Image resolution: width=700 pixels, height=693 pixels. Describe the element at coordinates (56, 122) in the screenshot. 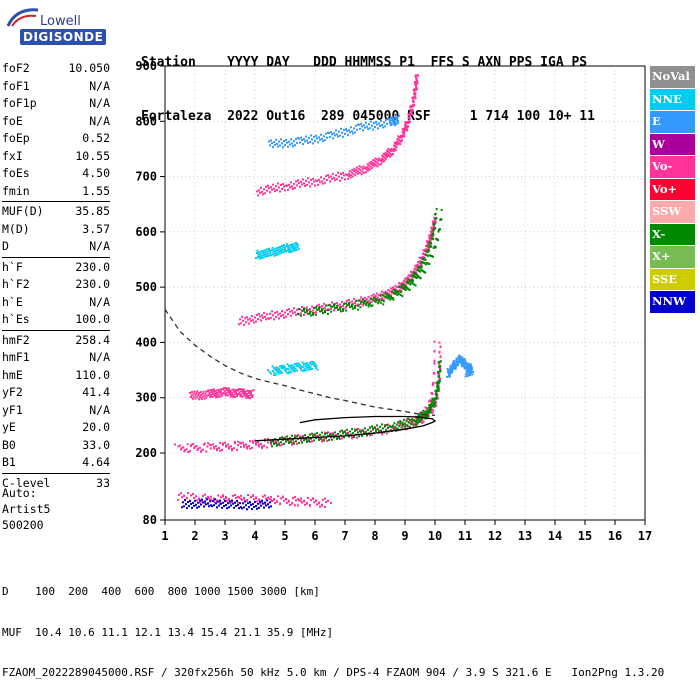

I see `param-row: foE N/A` at that location.